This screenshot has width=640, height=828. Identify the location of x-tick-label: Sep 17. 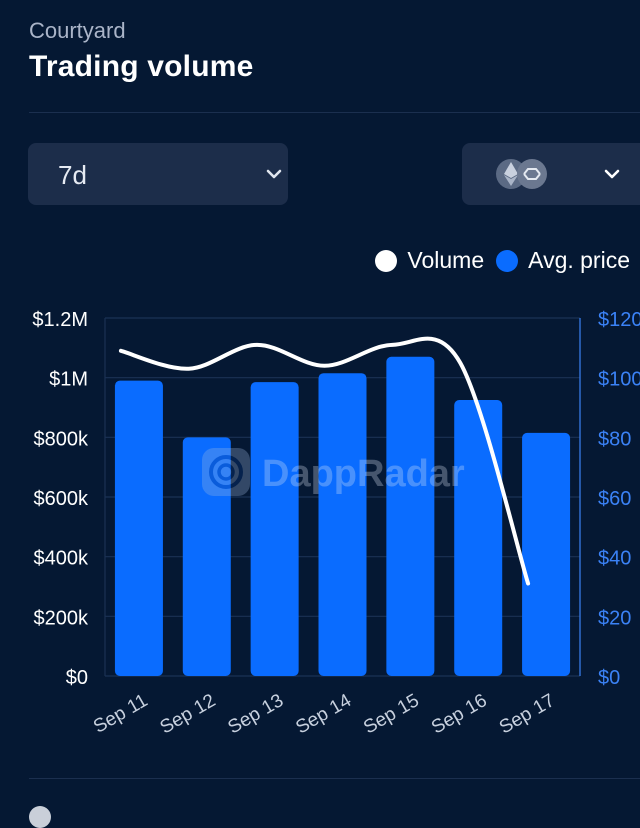
(527, 714).